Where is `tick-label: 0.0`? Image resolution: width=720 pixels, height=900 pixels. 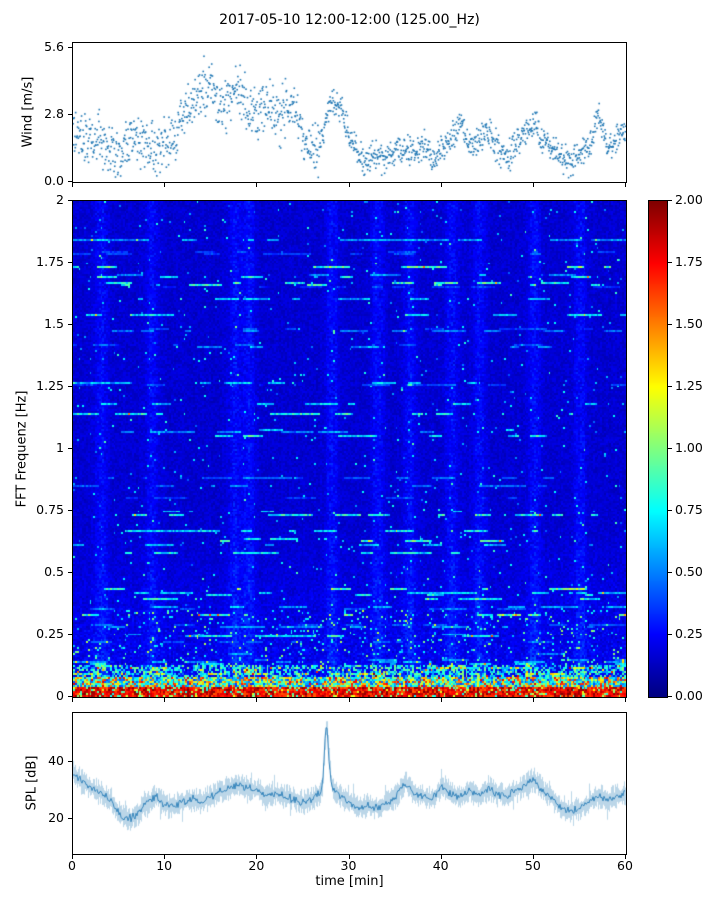
tick-label: 0.0 is located at coordinates (54, 180).